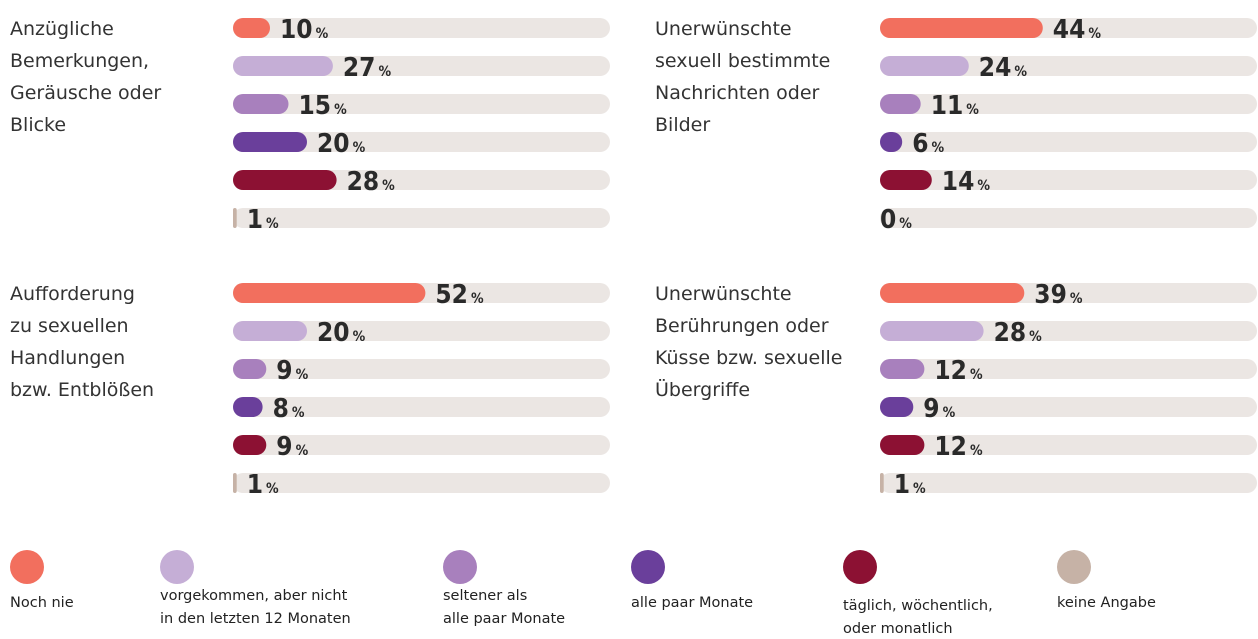 This screenshot has width=1258, height=639. I want to click on value-number: 8, so click(281, 409).